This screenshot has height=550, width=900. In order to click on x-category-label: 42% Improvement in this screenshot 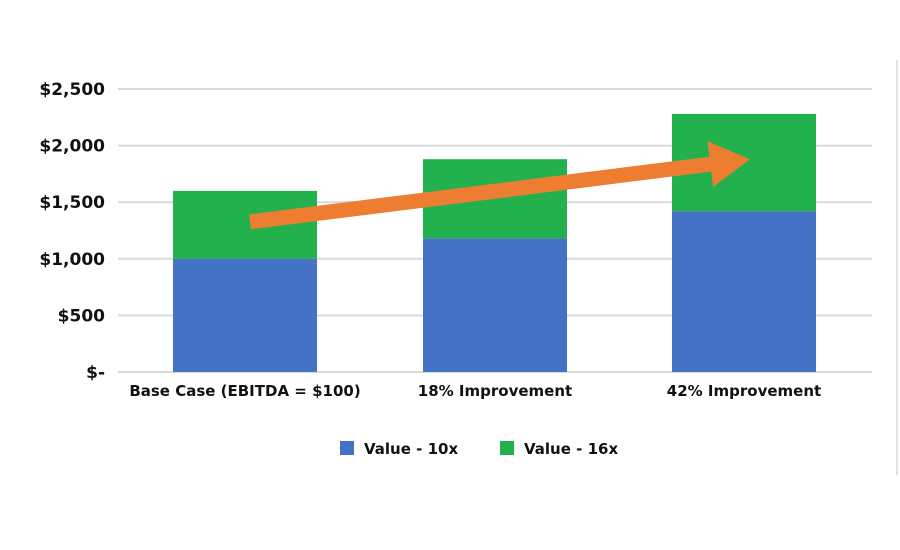, I will do `click(744, 391)`.